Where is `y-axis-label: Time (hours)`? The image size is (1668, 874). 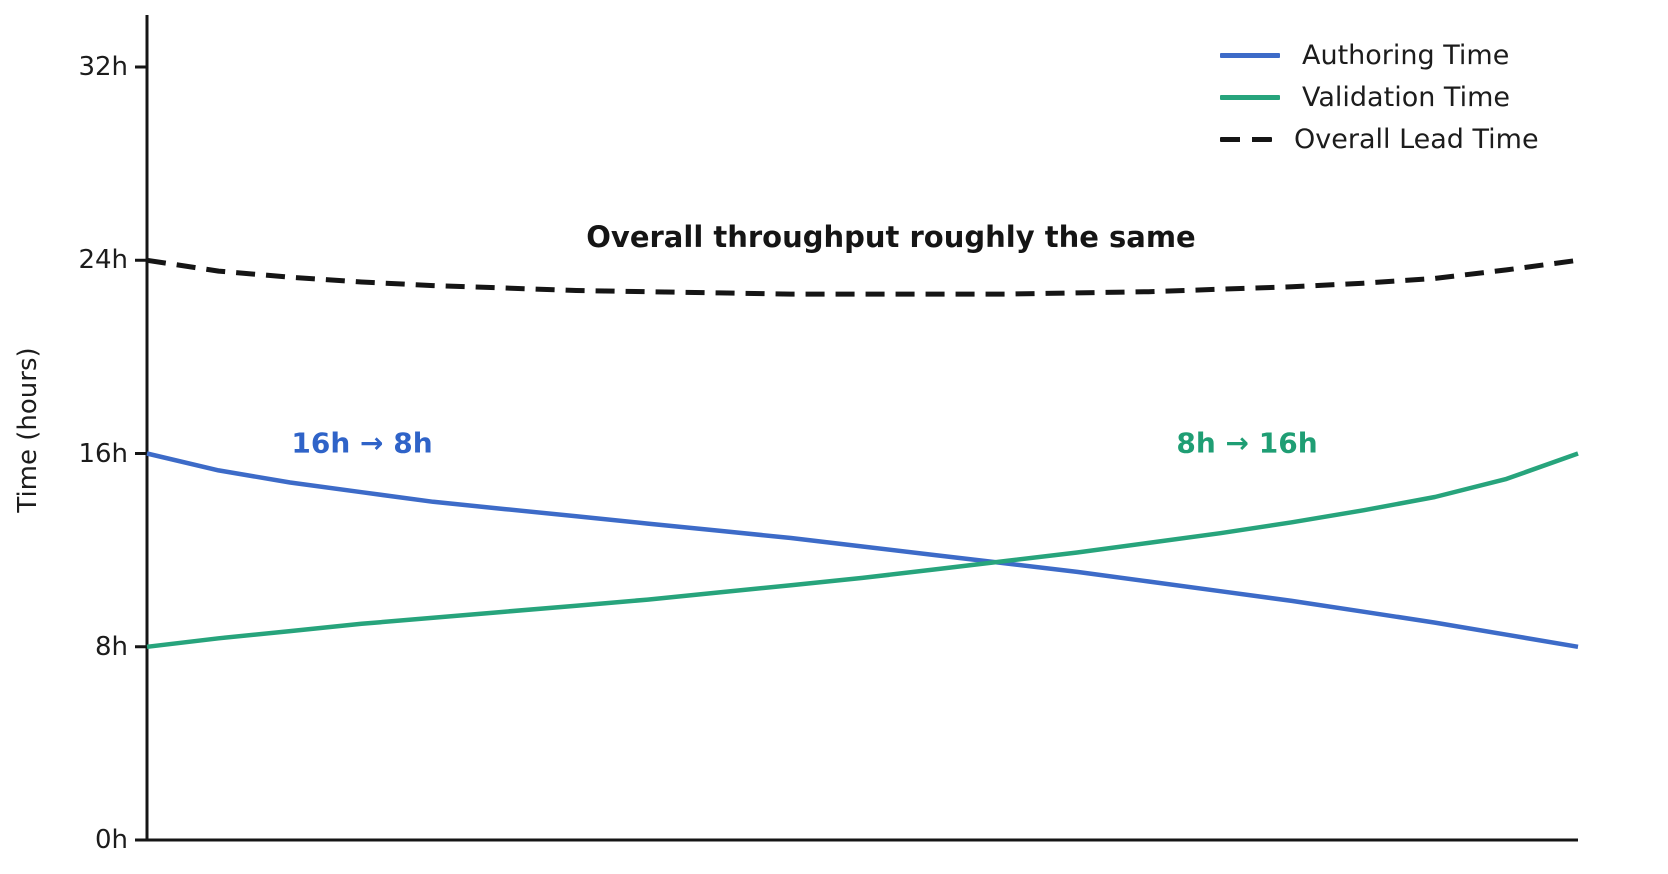
y-axis-label: Time (hours) is located at coordinates (28, 430).